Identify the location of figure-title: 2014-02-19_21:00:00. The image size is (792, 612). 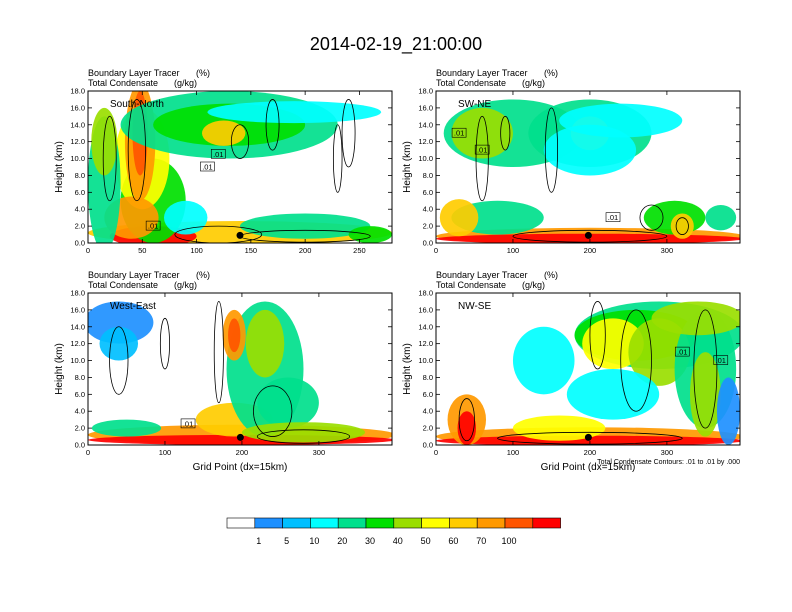
(396, 44).